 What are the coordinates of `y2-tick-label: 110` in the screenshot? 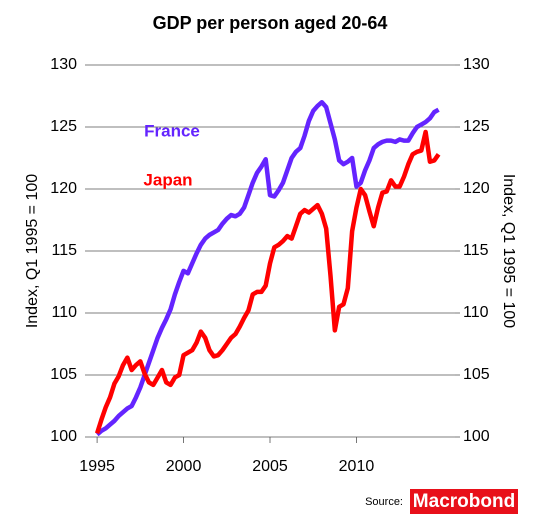 It's located at (476, 312).